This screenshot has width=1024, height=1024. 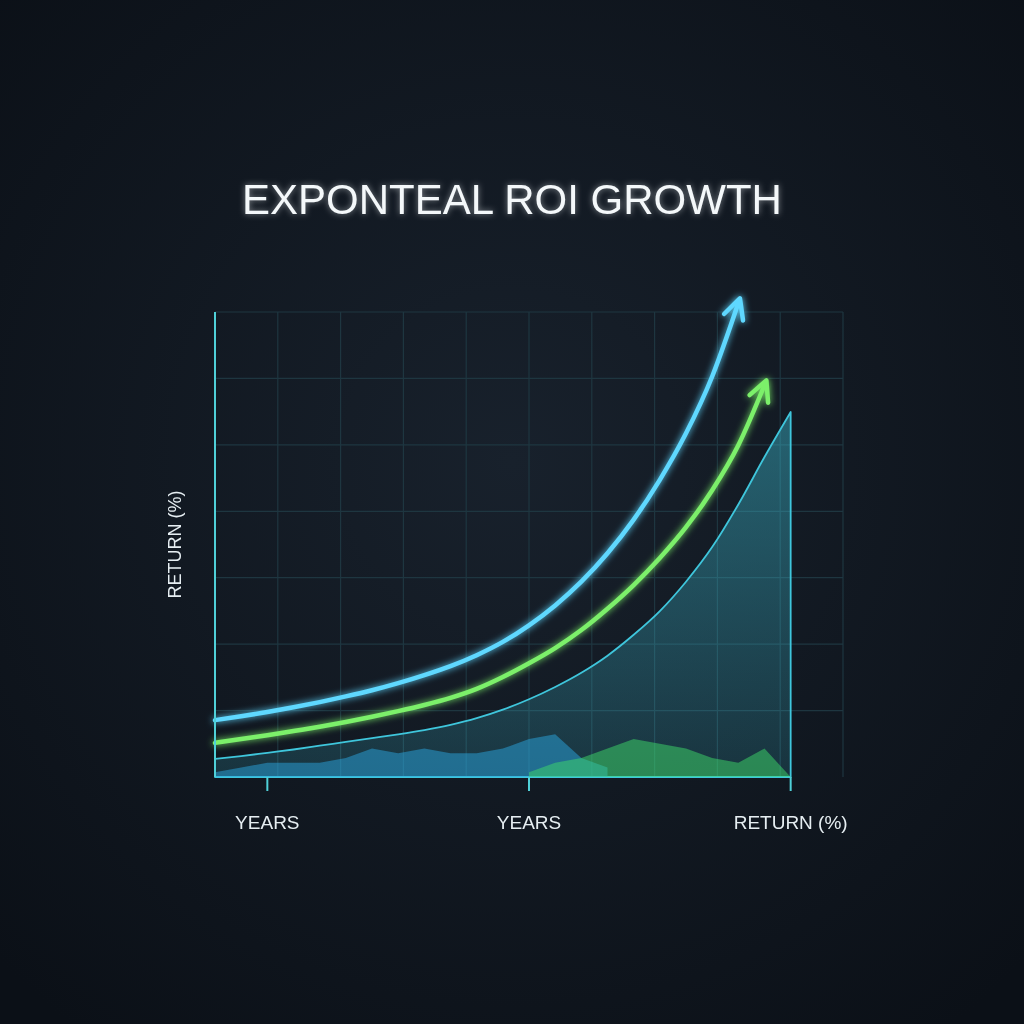 What do you see at coordinates (790, 822) in the screenshot?
I see `x-tick-label: RETURN (%)` at bounding box center [790, 822].